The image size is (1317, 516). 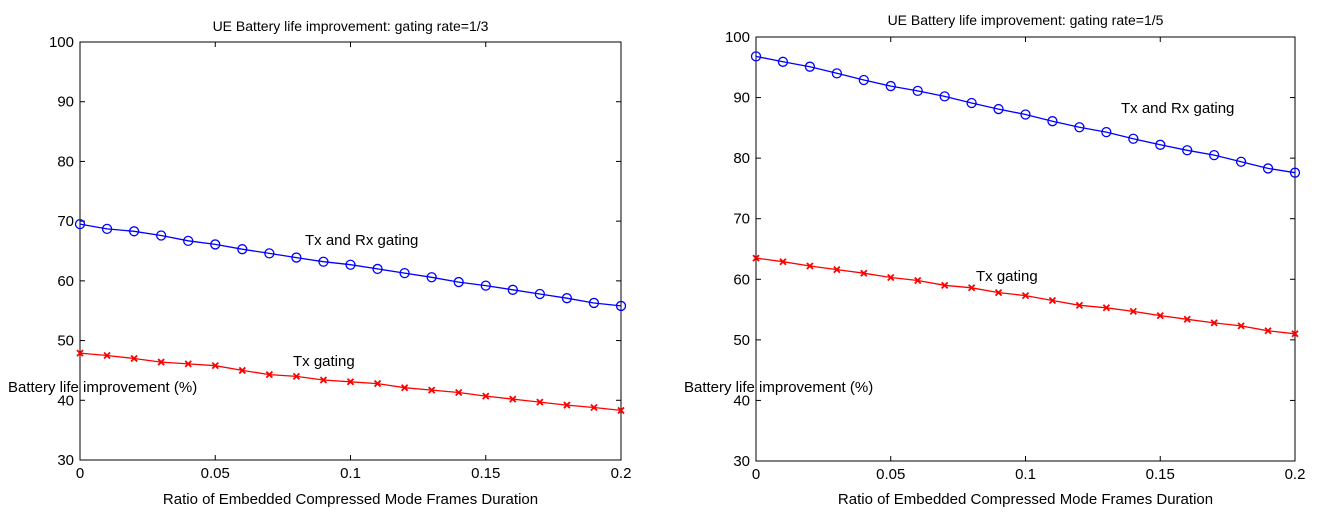 I want to click on y-tick-label: 80, so click(x=741, y=158).